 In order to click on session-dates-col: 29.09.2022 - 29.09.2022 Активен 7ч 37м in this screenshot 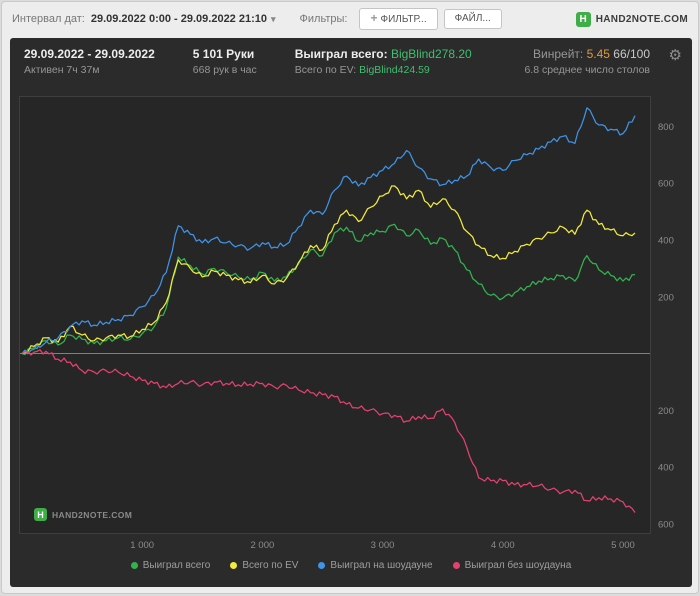, I will do `click(89, 61)`.